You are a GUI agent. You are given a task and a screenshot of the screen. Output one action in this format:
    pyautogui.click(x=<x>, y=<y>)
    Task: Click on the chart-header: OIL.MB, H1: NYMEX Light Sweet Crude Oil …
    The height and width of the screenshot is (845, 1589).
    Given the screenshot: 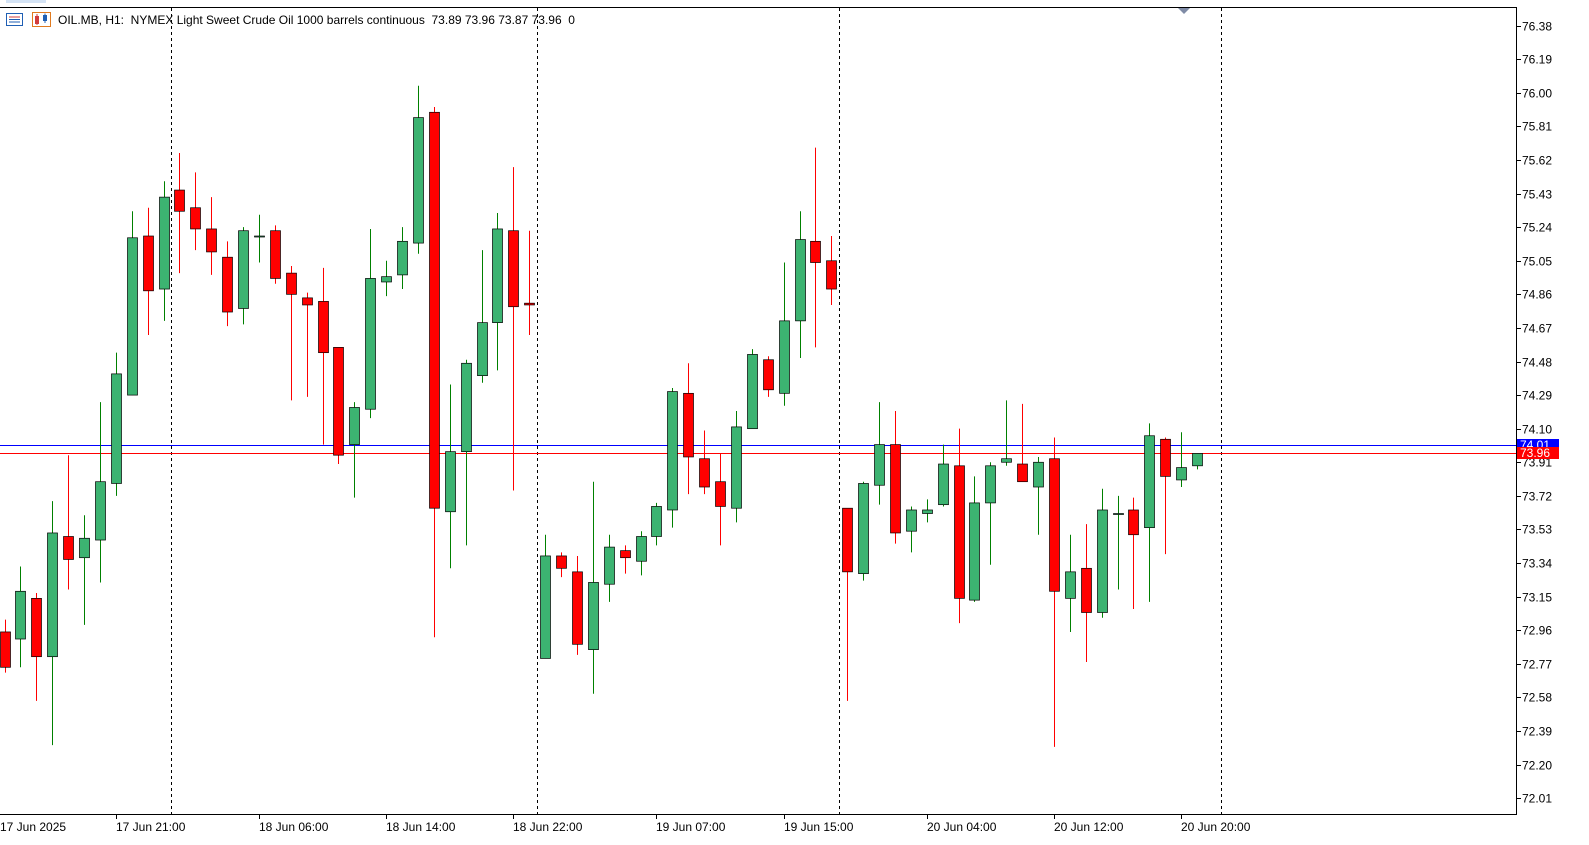 What is the action you would take?
    pyautogui.click(x=290, y=19)
    